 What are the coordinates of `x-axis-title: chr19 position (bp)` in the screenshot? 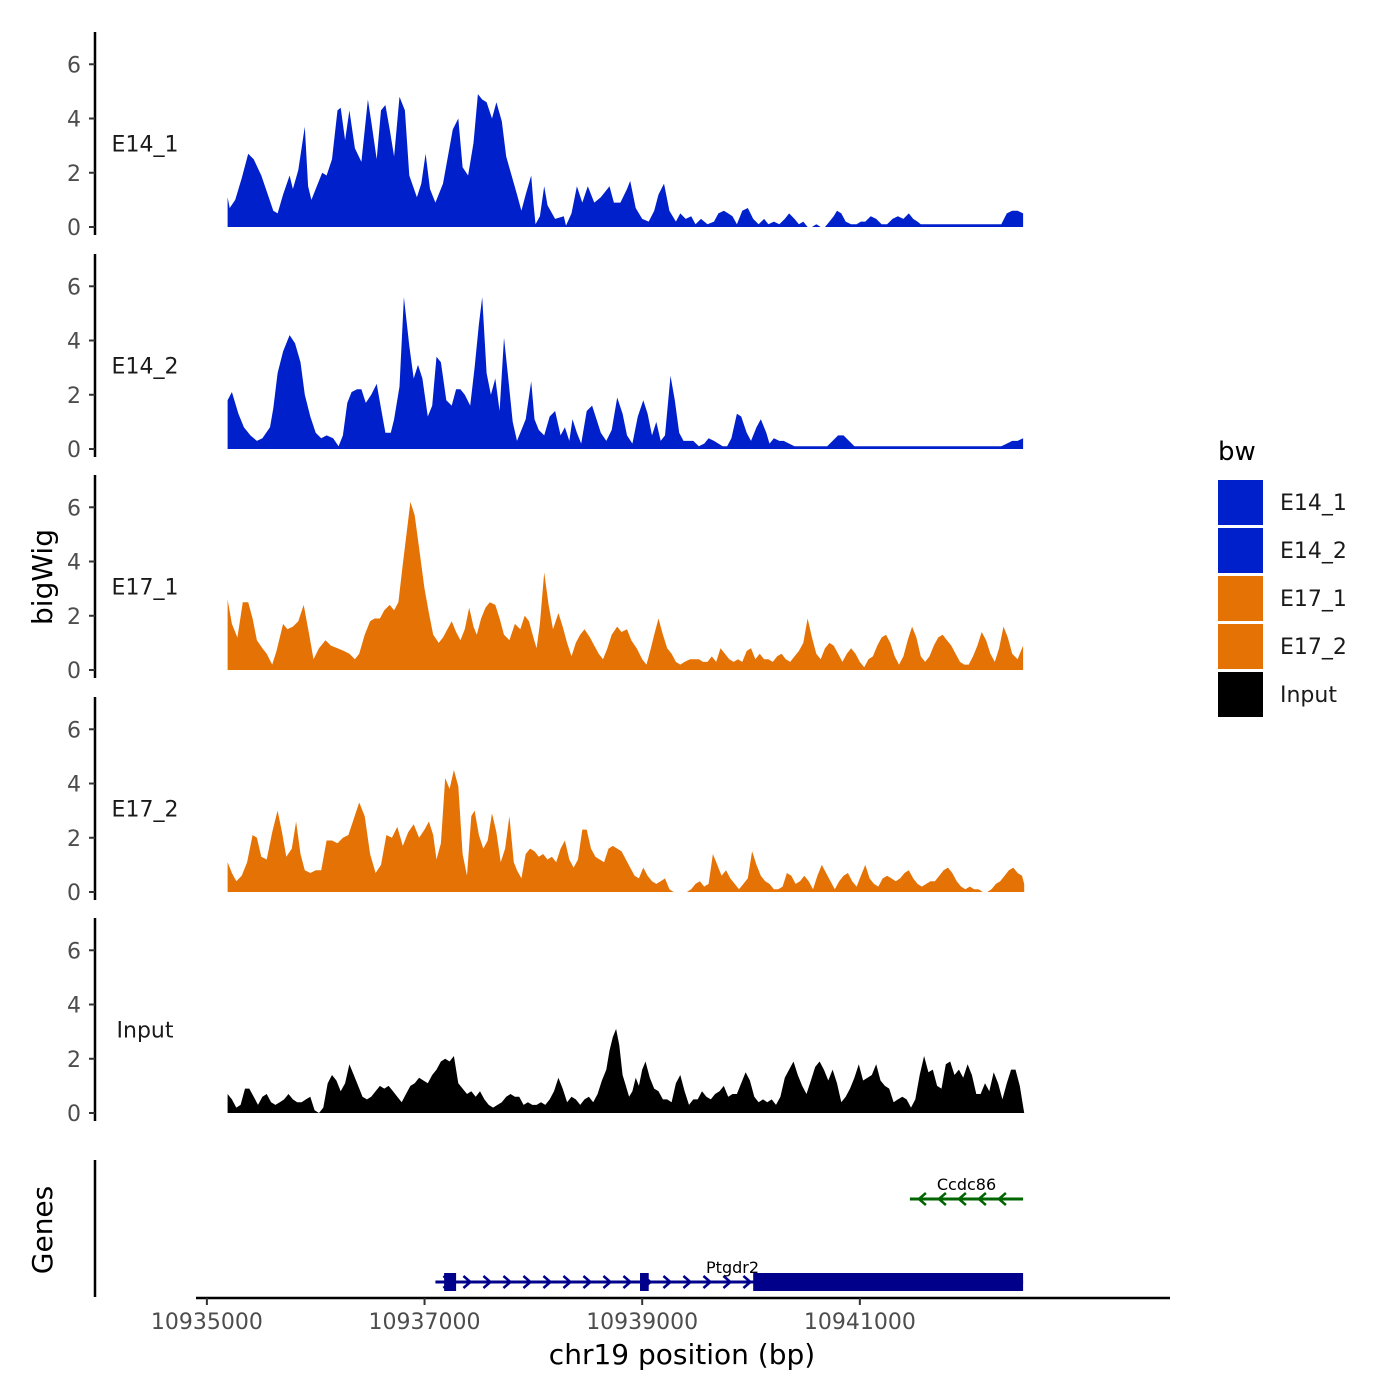 It's located at (682, 1354).